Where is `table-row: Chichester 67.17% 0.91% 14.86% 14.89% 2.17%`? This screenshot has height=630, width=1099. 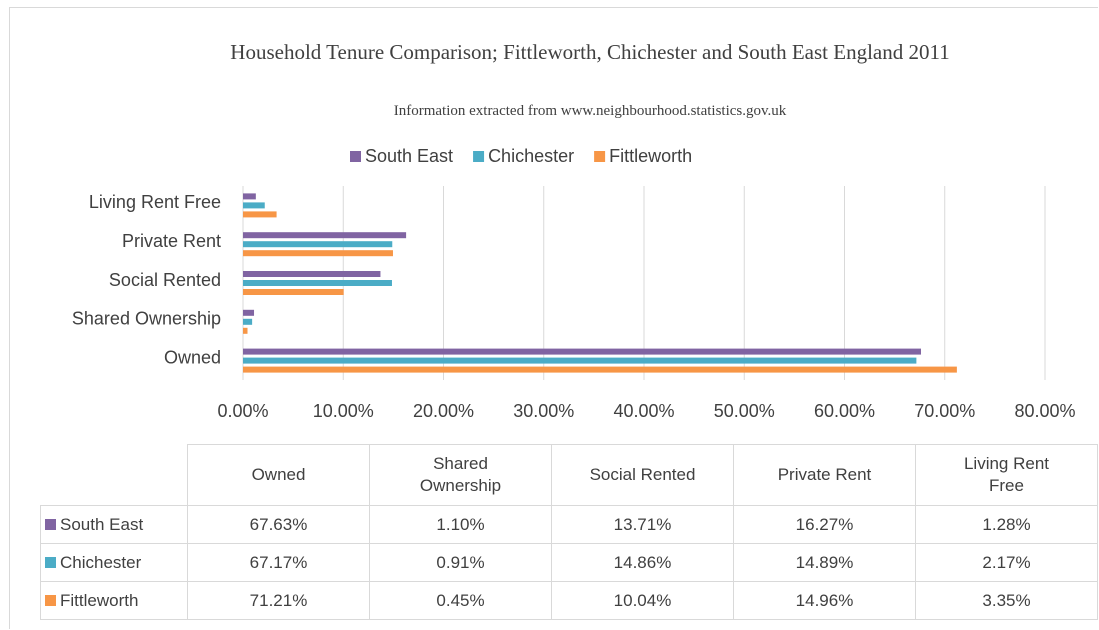 table-row: Chichester 67.17% 0.91% 14.86% 14.89% 2.17% is located at coordinates (569, 562).